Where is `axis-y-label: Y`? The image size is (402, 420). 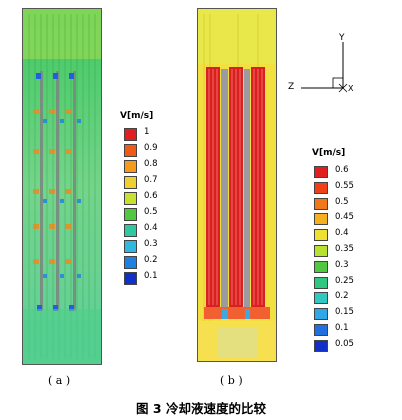
axis-y-label: Y is located at coordinates (342, 38).